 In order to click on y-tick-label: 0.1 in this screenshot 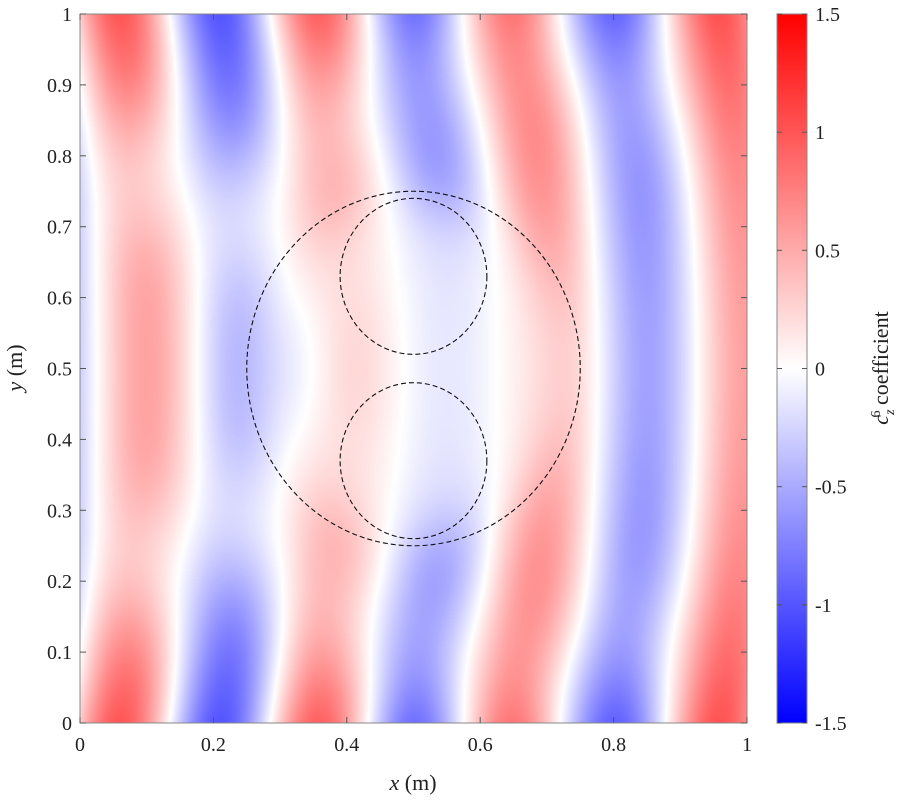, I will do `click(59, 653)`.